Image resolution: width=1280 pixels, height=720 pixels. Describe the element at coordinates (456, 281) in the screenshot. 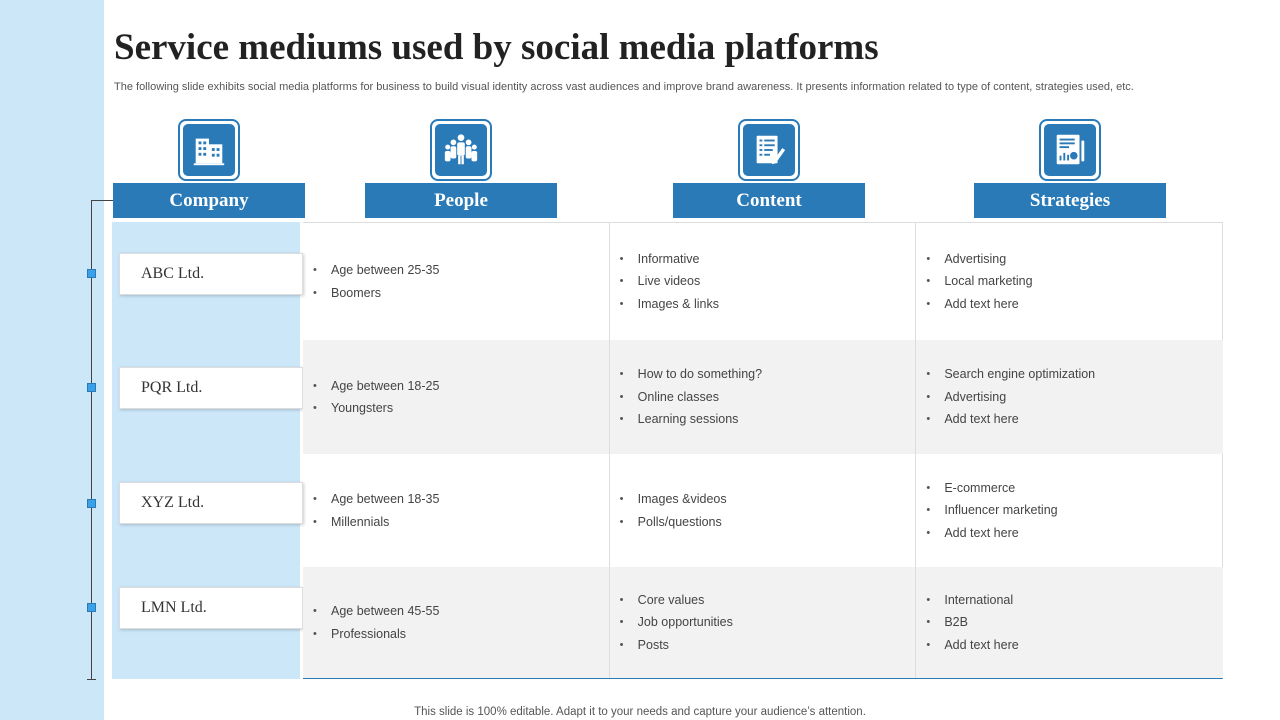

I see `people-cell: Age between 25-35 Boomers` at that location.